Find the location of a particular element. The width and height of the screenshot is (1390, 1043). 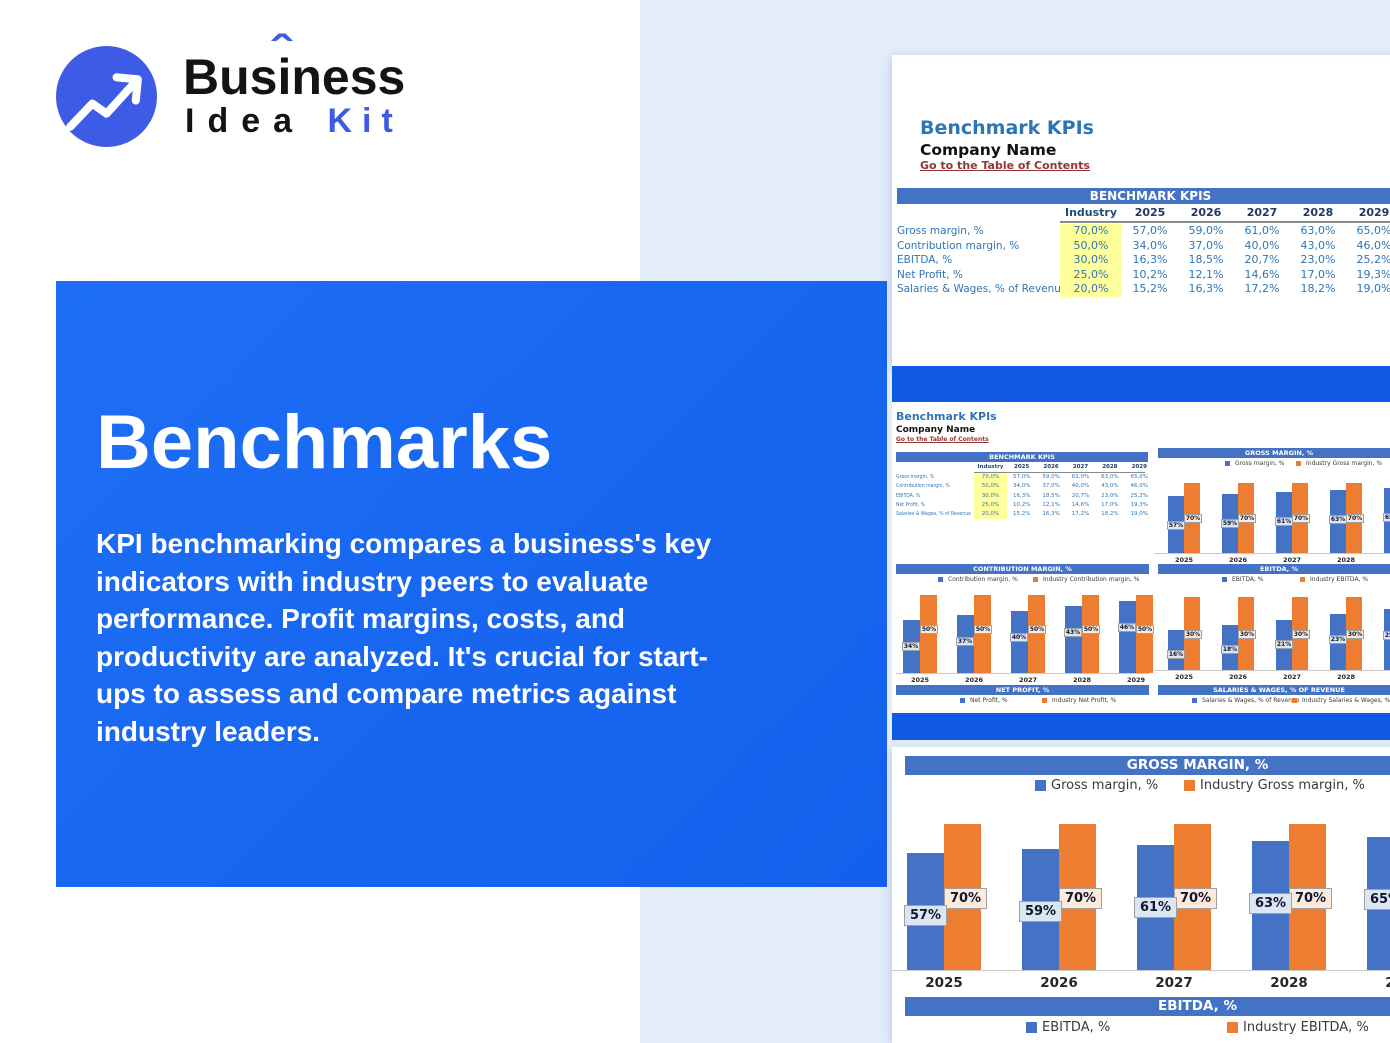

bar-label: 50% is located at coordinates (1037, 629).